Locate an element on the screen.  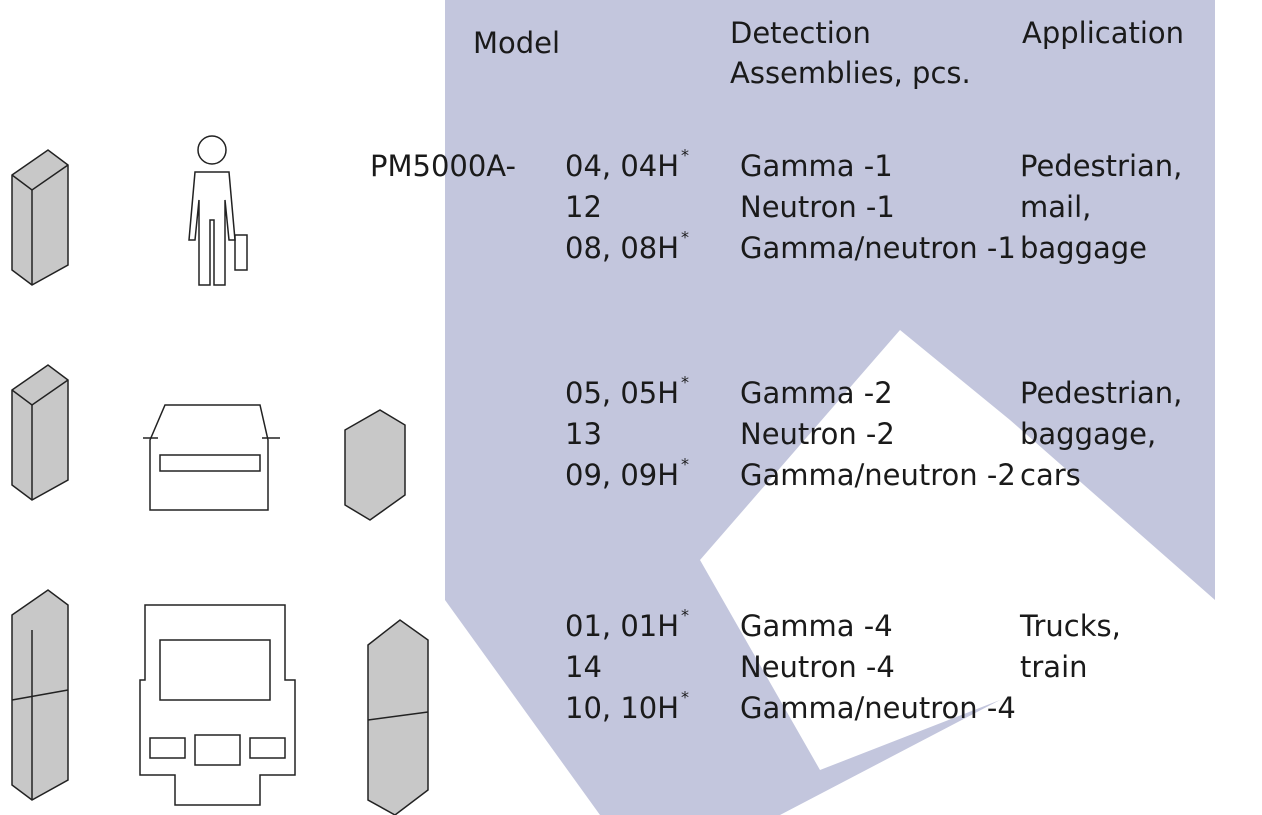
detection: Gamma -2 is located at coordinates (816, 393).